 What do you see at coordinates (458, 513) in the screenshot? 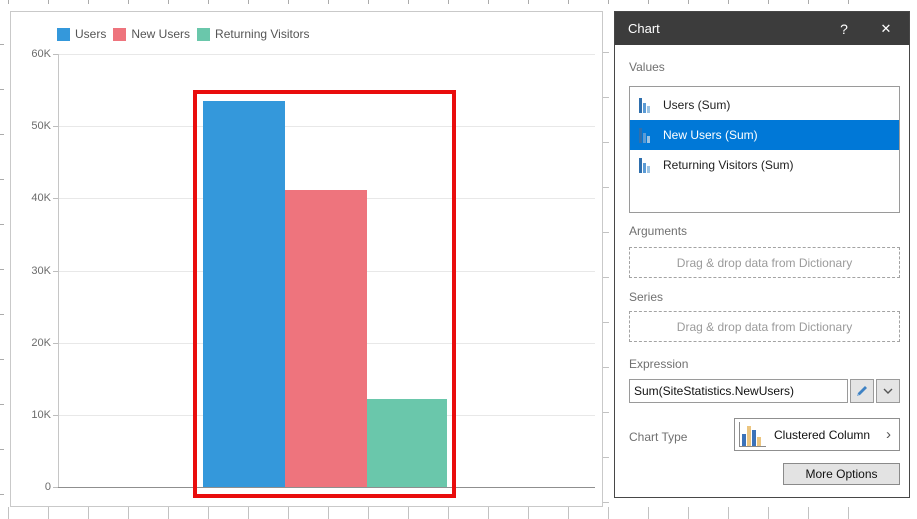
I see `grid-ticks-bottom` at bounding box center [458, 513].